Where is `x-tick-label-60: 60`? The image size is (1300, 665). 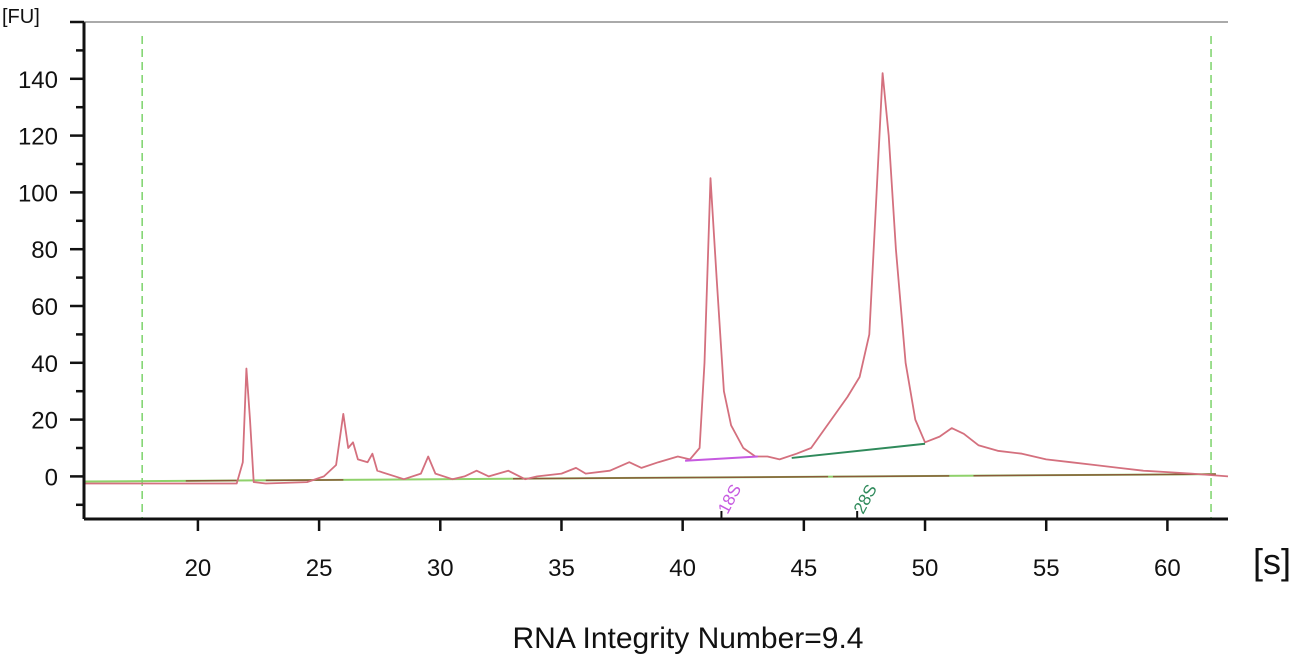 x-tick-label-60: 60 is located at coordinates (1167, 568).